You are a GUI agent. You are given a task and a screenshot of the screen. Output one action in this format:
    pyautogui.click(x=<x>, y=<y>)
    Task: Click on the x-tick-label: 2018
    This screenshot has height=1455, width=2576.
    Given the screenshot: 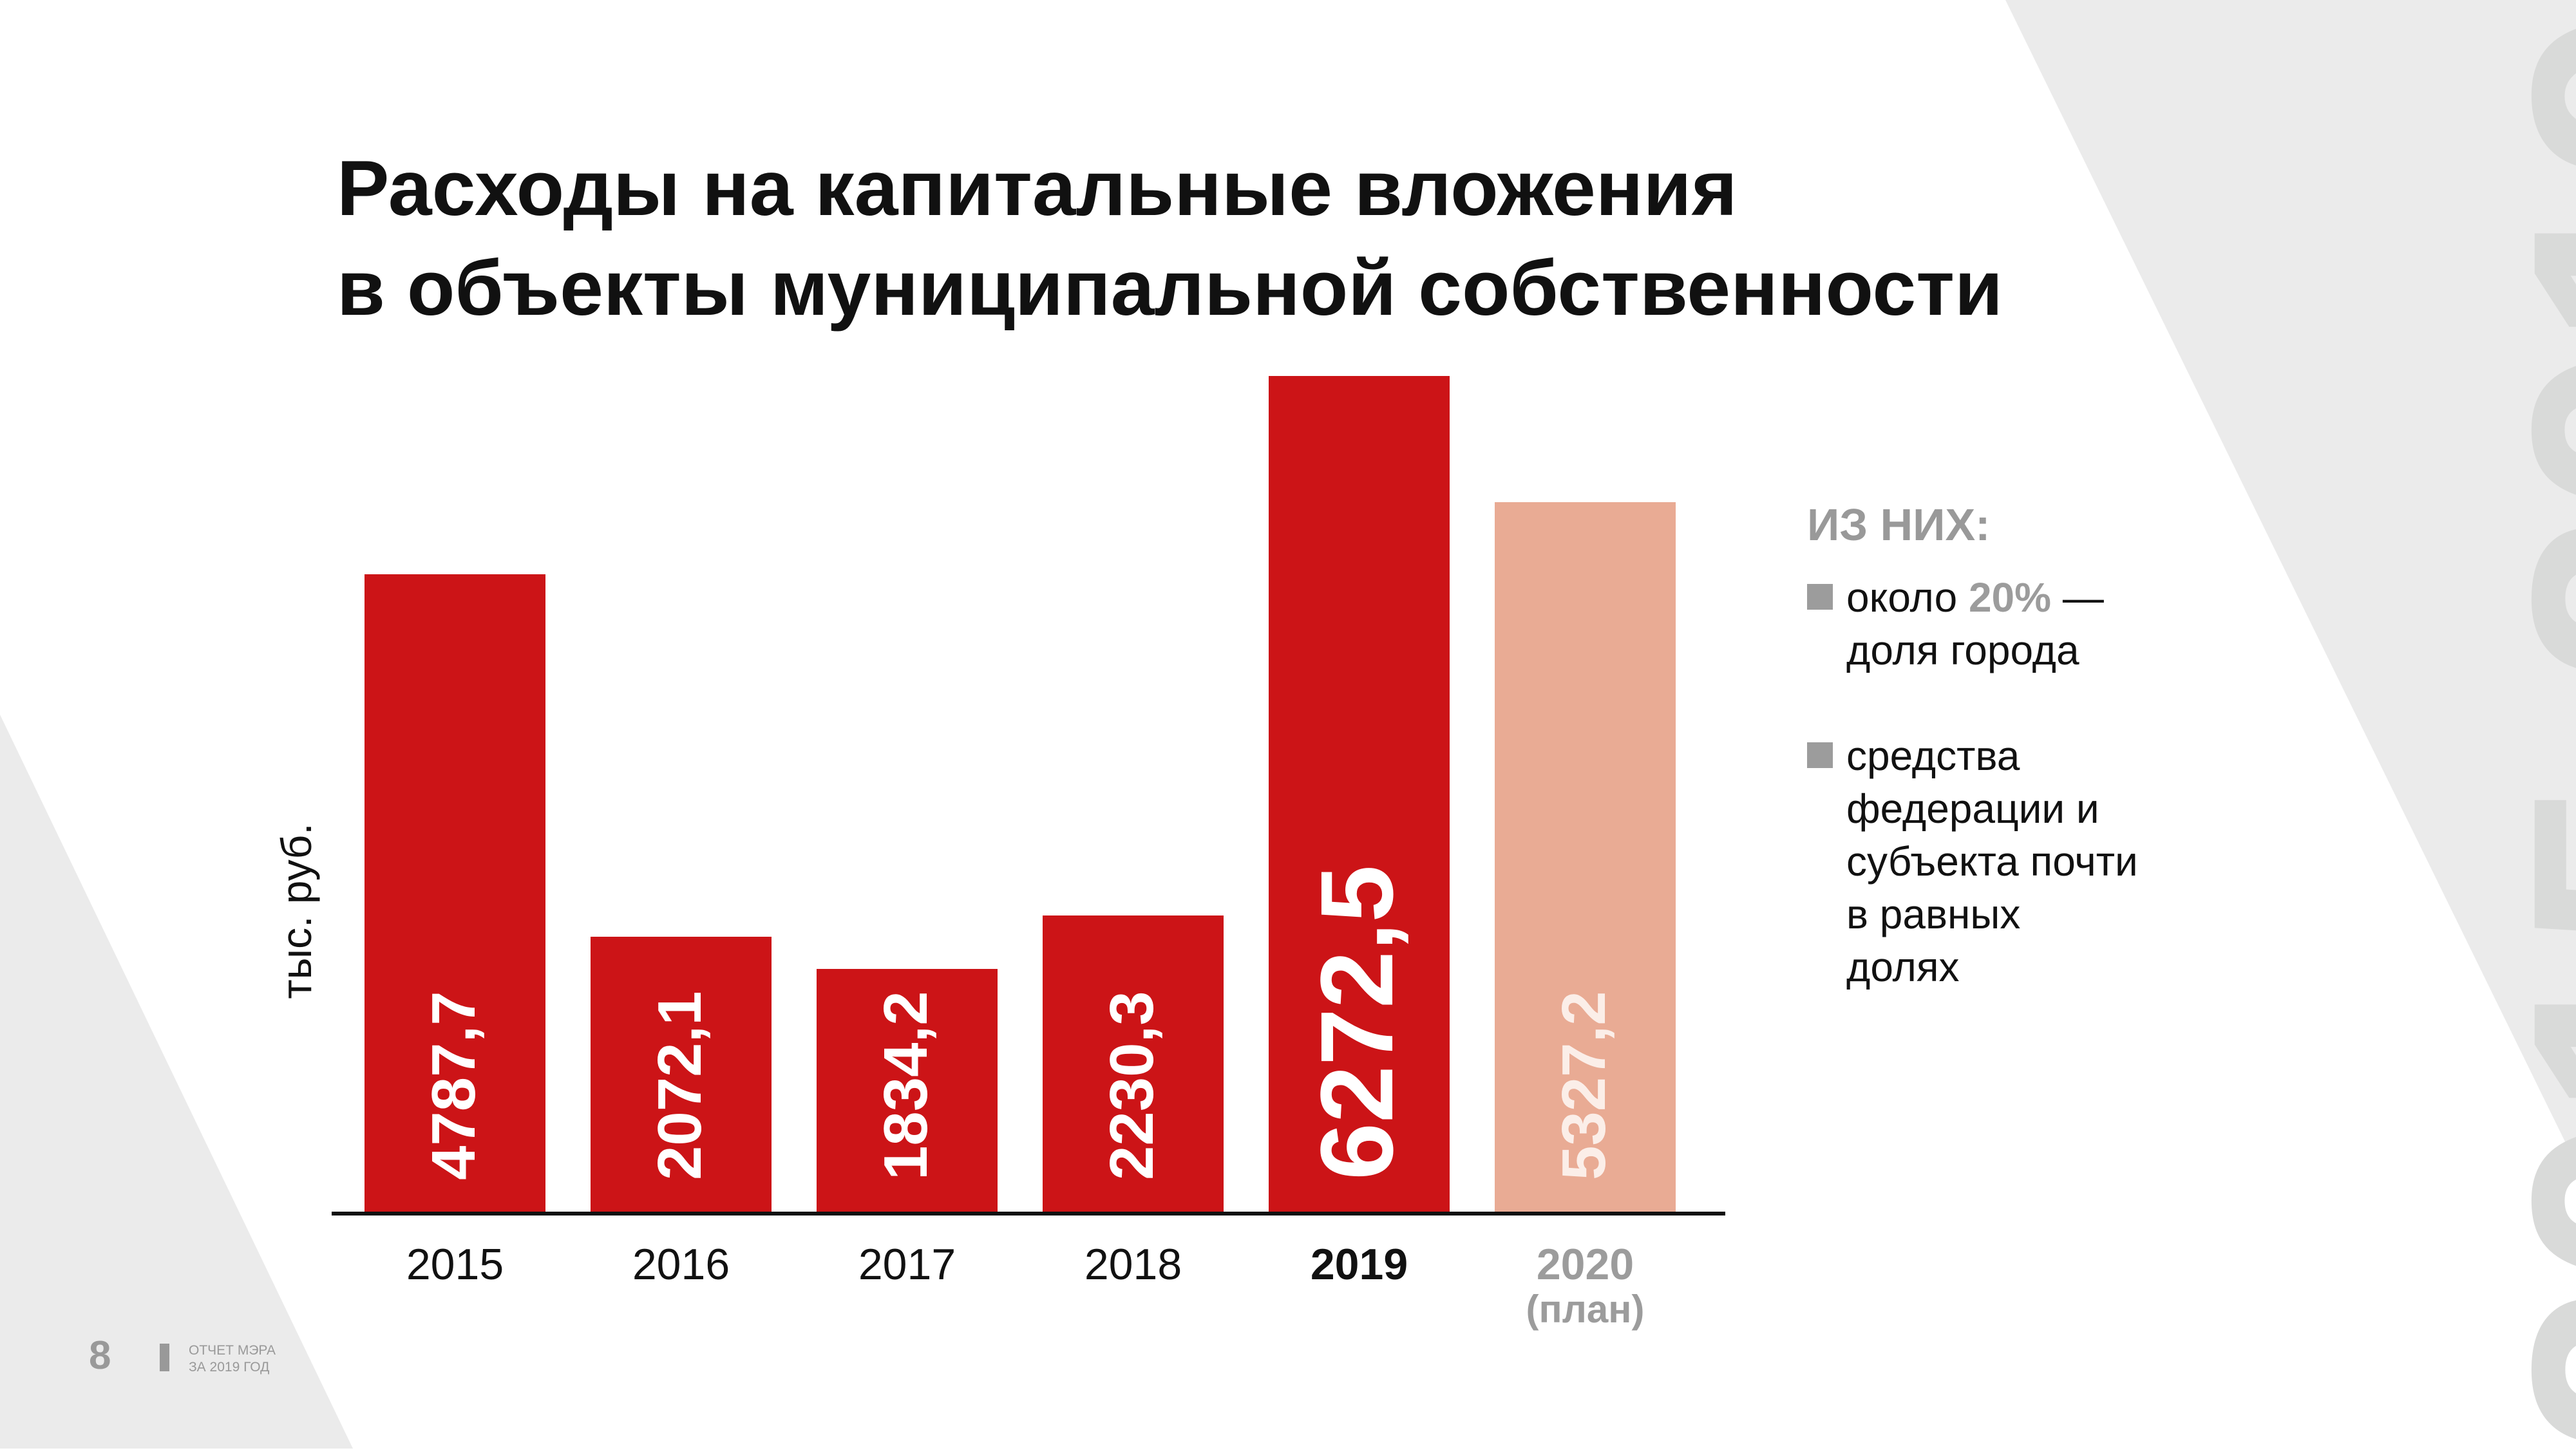 What is the action you would take?
    pyautogui.click(x=1133, y=1264)
    